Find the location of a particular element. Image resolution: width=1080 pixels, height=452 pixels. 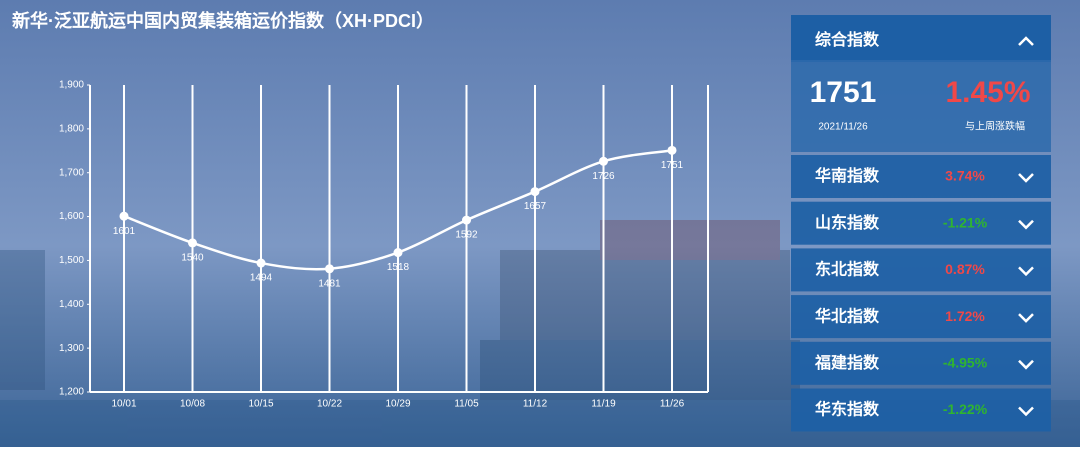

x-tick-label: 11/12 is located at coordinates (535, 404).